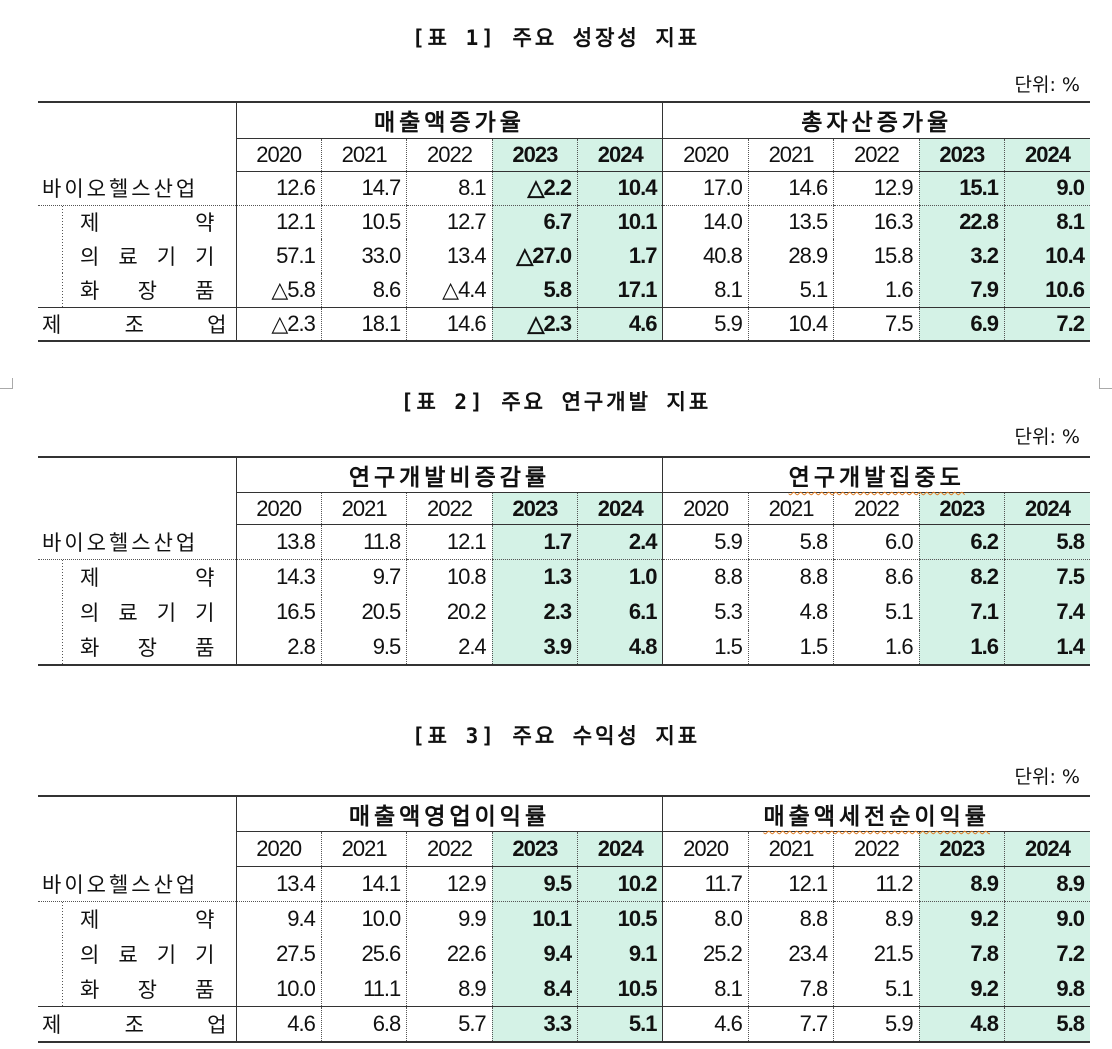  Describe the element at coordinates (620, 1024) in the screenshot. I see `value-cell: 5.1` at that location.